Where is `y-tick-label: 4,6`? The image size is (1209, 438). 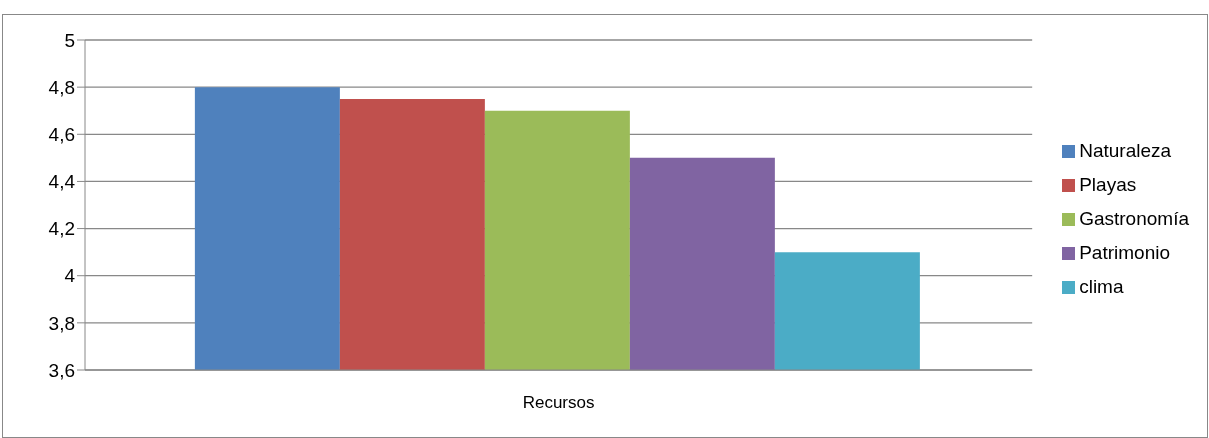 y-tick-label: 4,6 is located at coordinates (61, 135).